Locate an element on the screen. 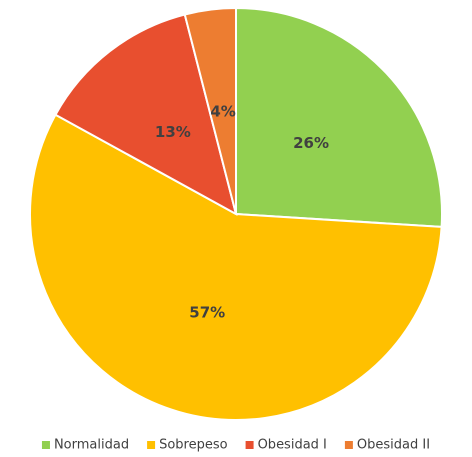 This screenshot has width=472, height=457. pie-slice is located at coordinates (210, 110).